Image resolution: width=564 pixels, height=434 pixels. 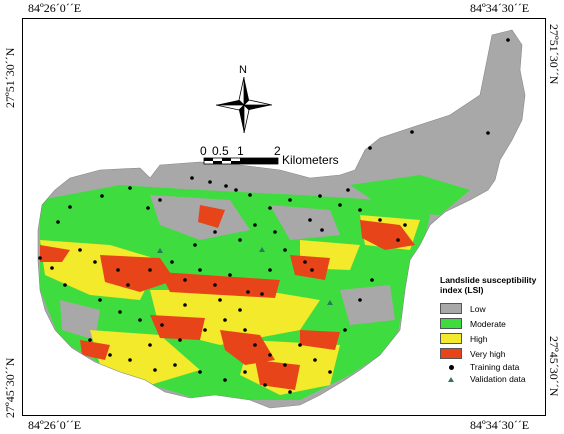 What do you see at coordinates (277, 151) in the screenshot?
I see `scale-tick-2: 2` at bounding box center [277, 151].